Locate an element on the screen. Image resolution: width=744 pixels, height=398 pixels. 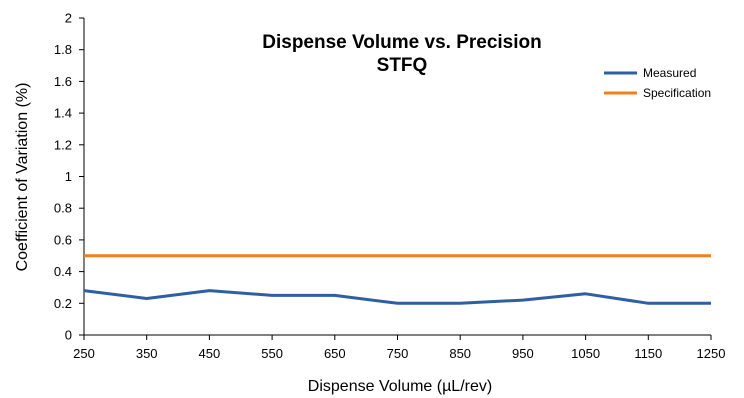
x-tick-label: 350 is located at coordinates (147, 353).